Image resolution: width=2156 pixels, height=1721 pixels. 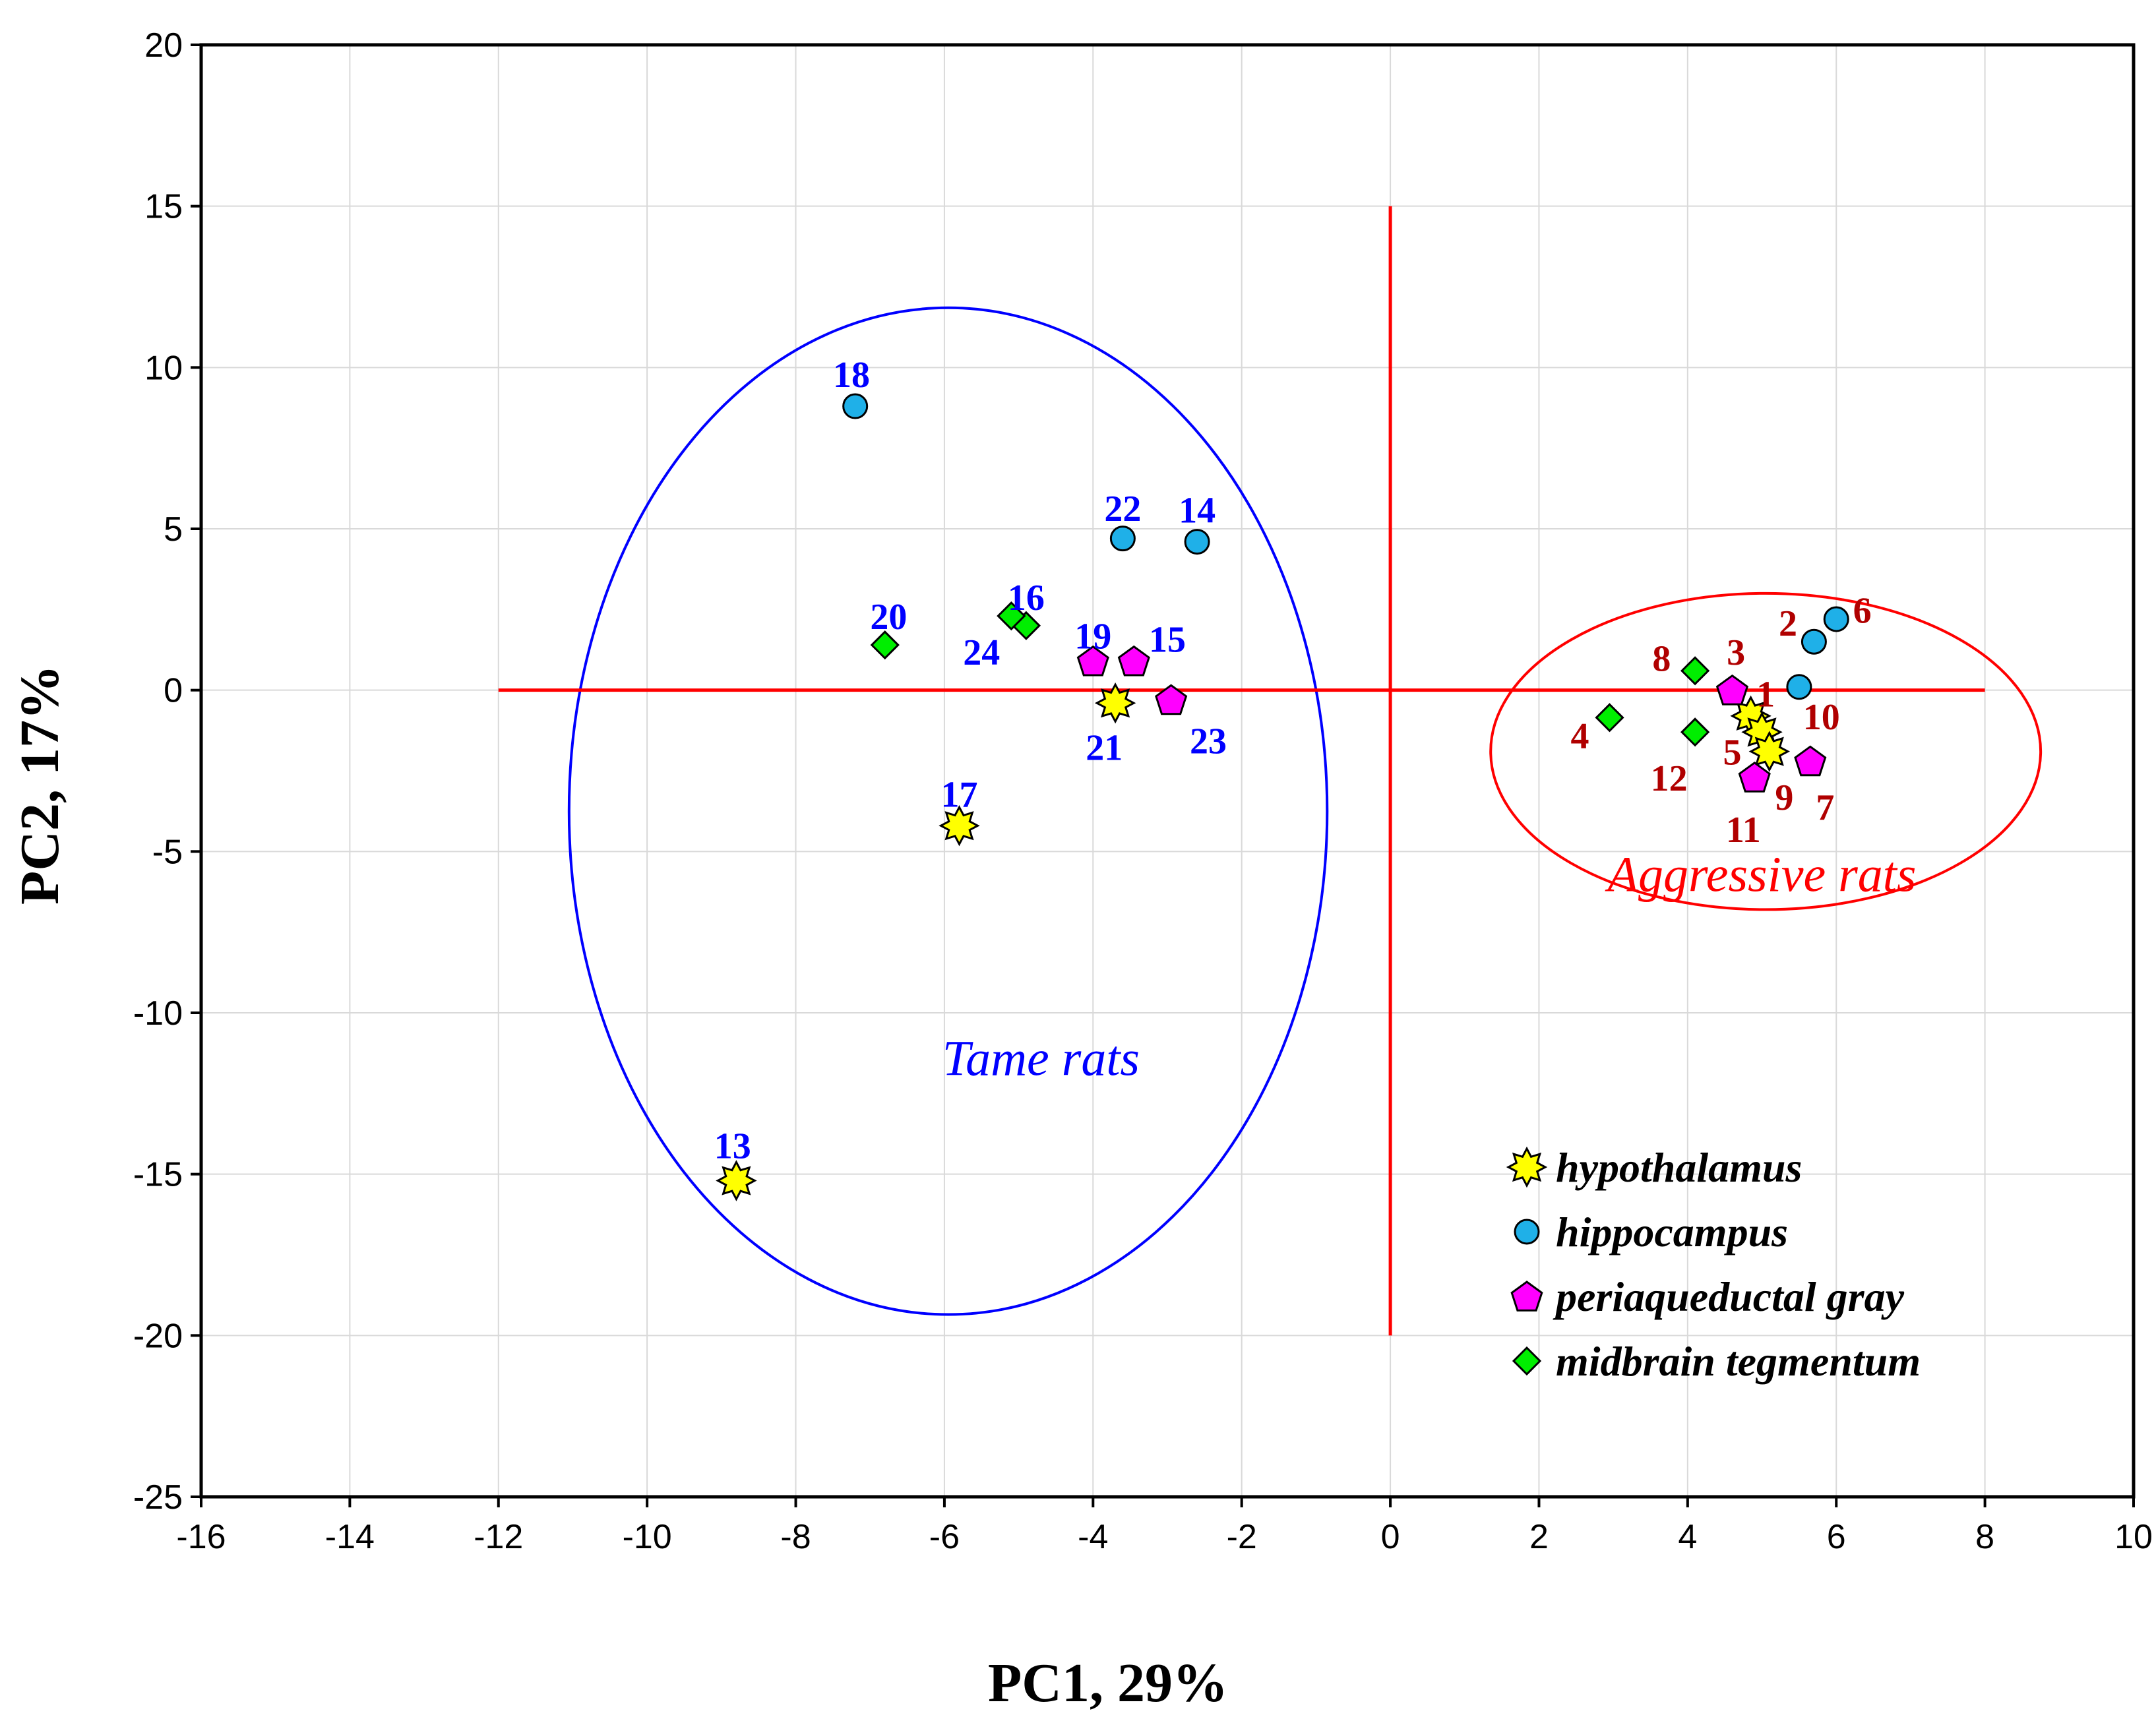 What do you see at coordinates (1984, 1537) in the screenshot?
I see `x-tick-label: 8` at bounding box center [1984, 1537].